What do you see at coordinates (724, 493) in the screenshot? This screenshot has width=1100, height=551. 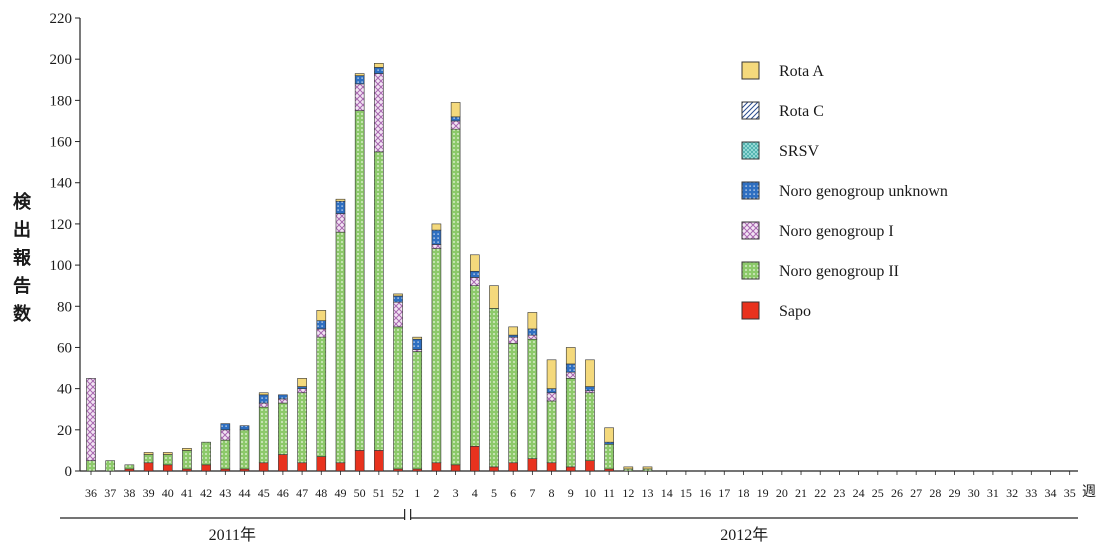 I see `x-tick-label: 17` at bounding box center [724, 493].